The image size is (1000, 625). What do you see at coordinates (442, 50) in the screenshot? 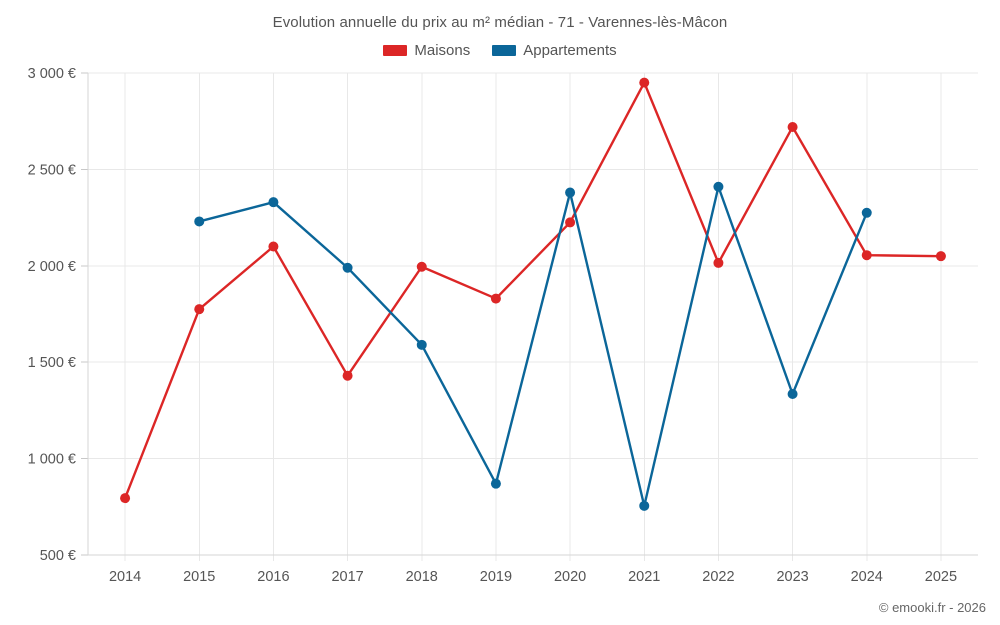
I see `legend-label-maisons: Maisons` at bounding box center [442, 50].